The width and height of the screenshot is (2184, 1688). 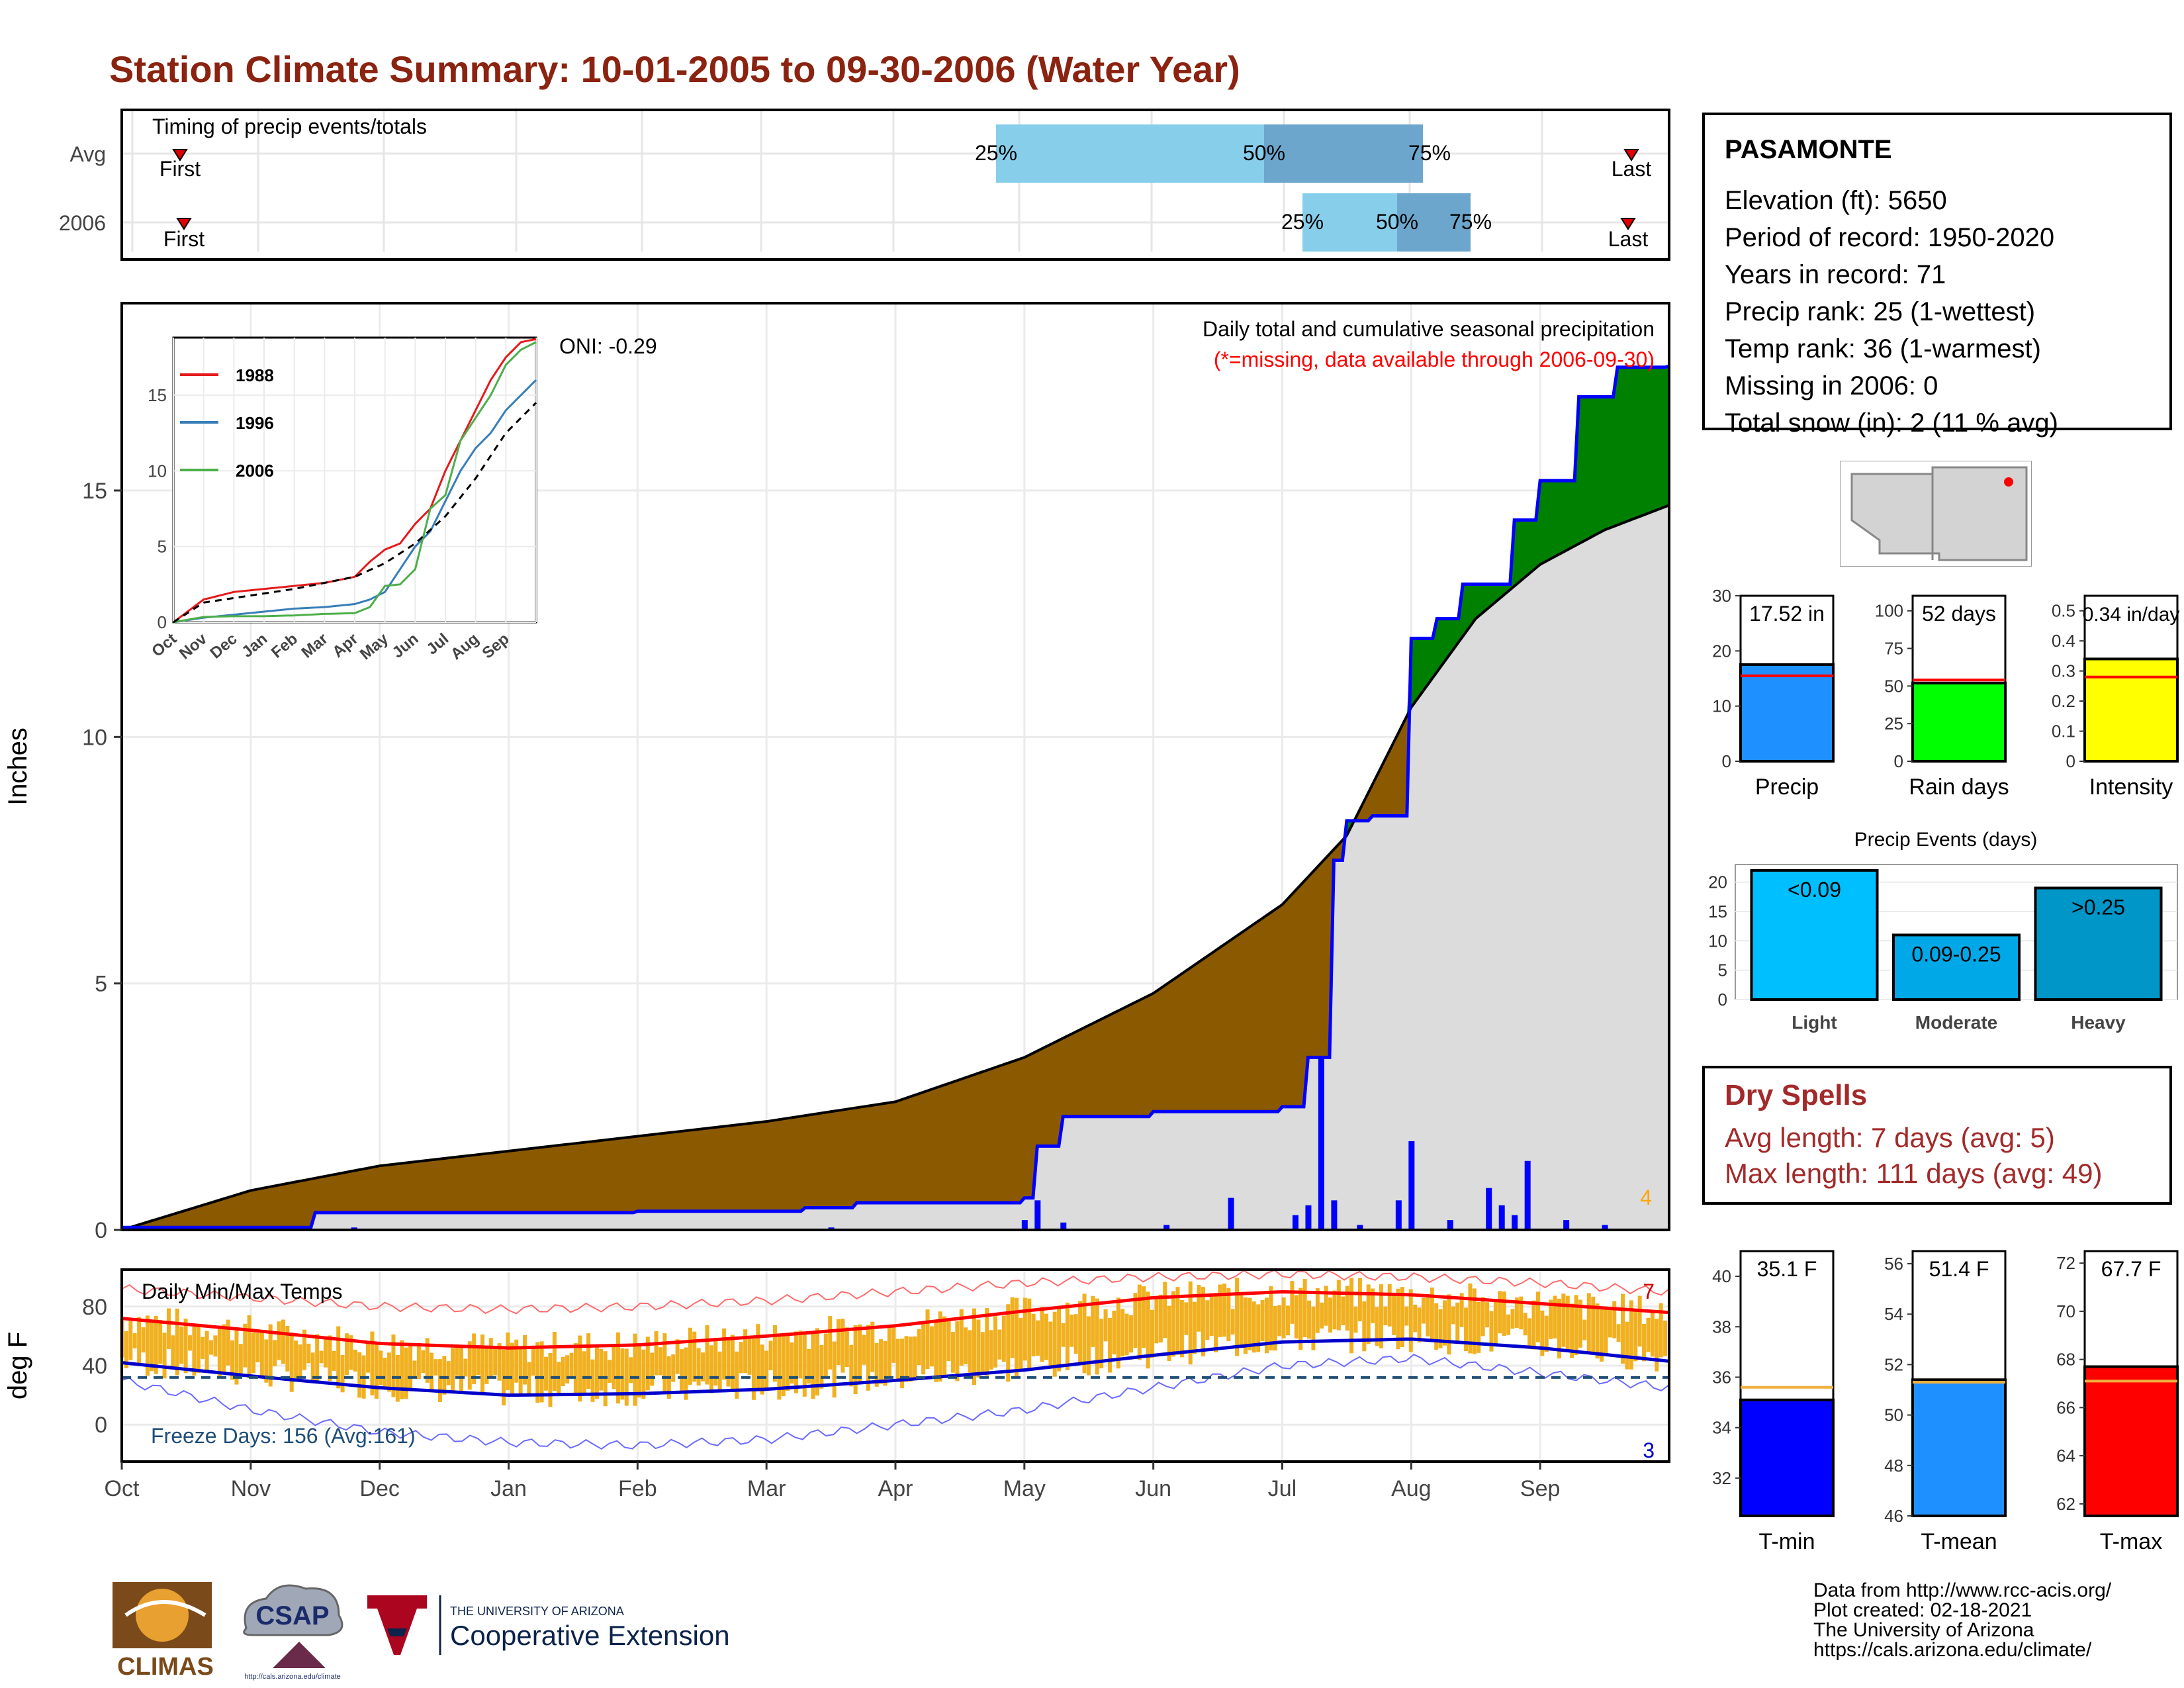 I want to click on month-label: Jul, so click(x=1282, y=1488).